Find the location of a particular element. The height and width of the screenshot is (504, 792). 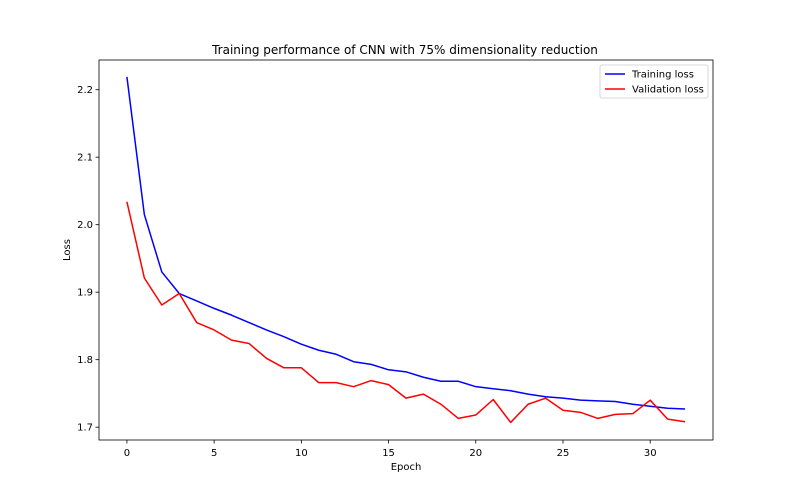

y-tick-label: 2.2 is located at coordinates (85, 90).